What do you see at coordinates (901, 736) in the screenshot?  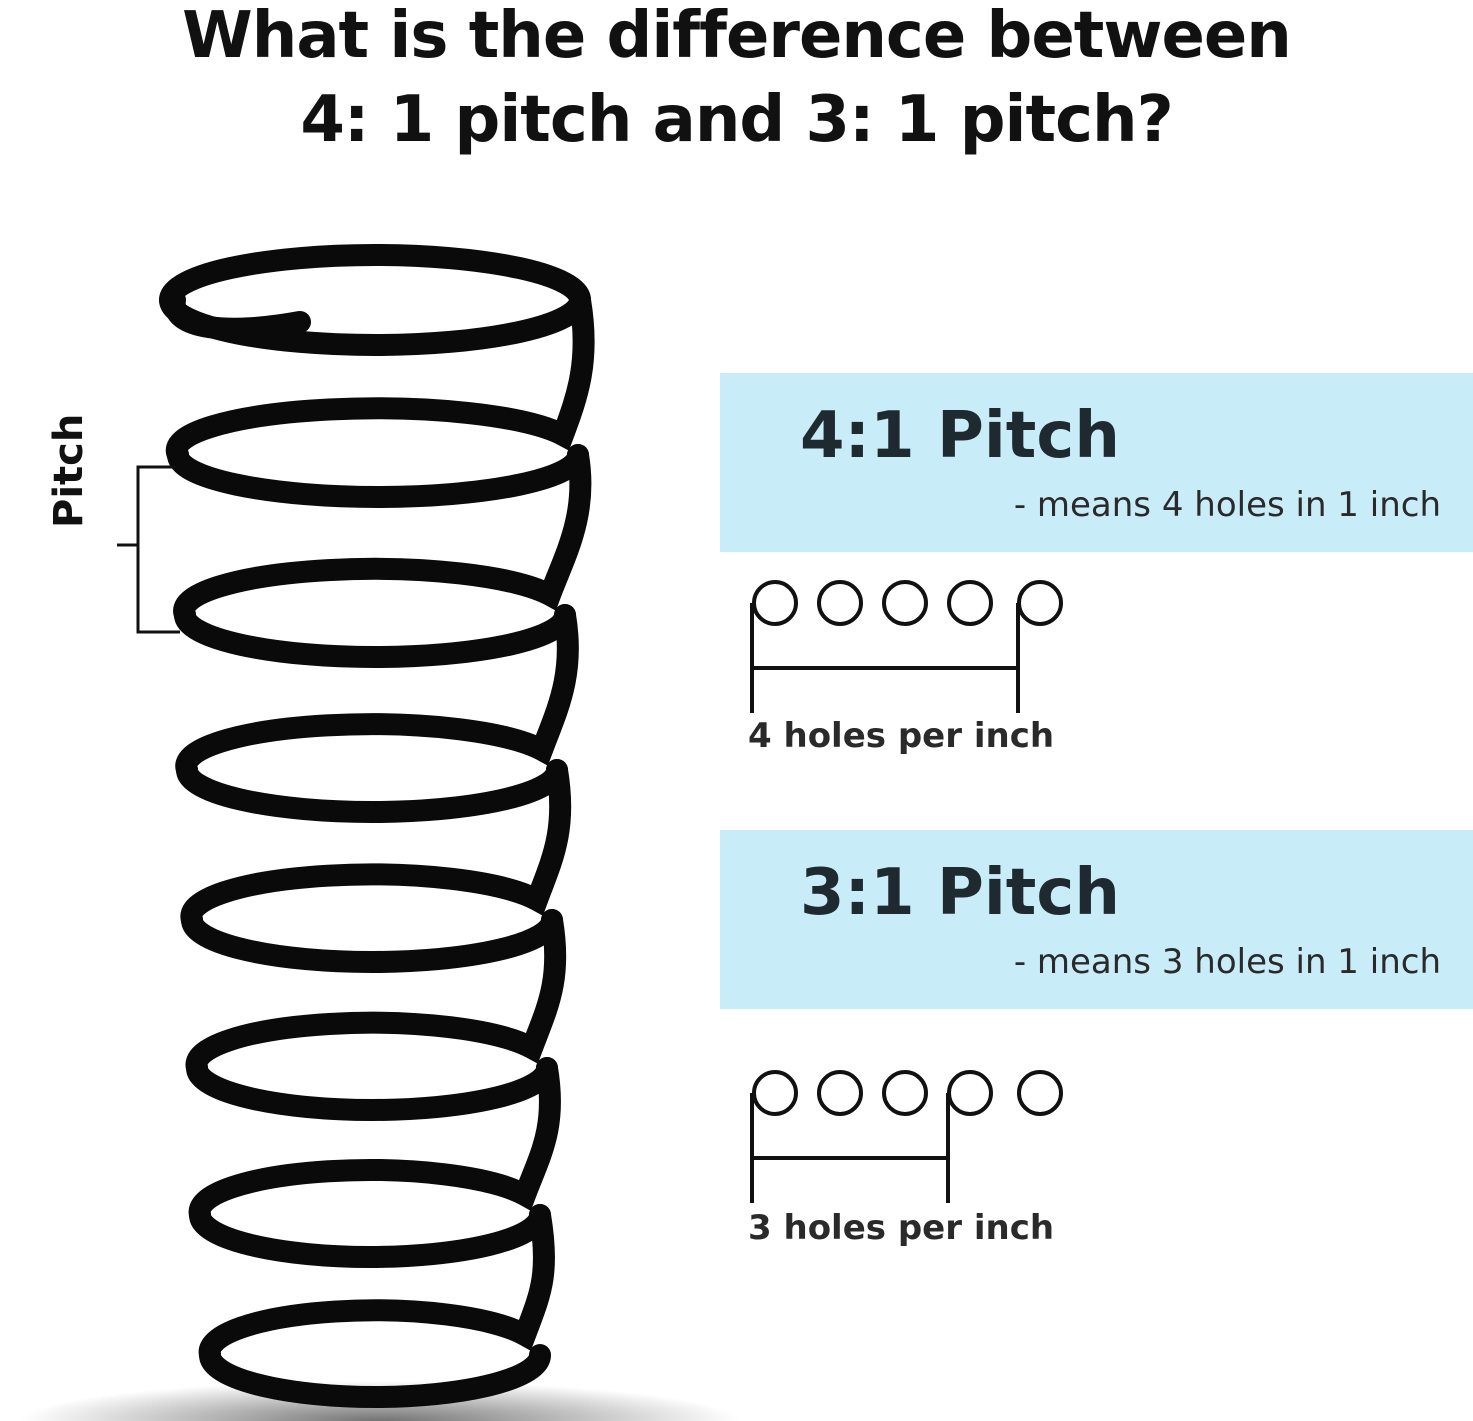 I see `pitch-4-1-caption: 4 holes per inch` at bounding box center [901, 736].